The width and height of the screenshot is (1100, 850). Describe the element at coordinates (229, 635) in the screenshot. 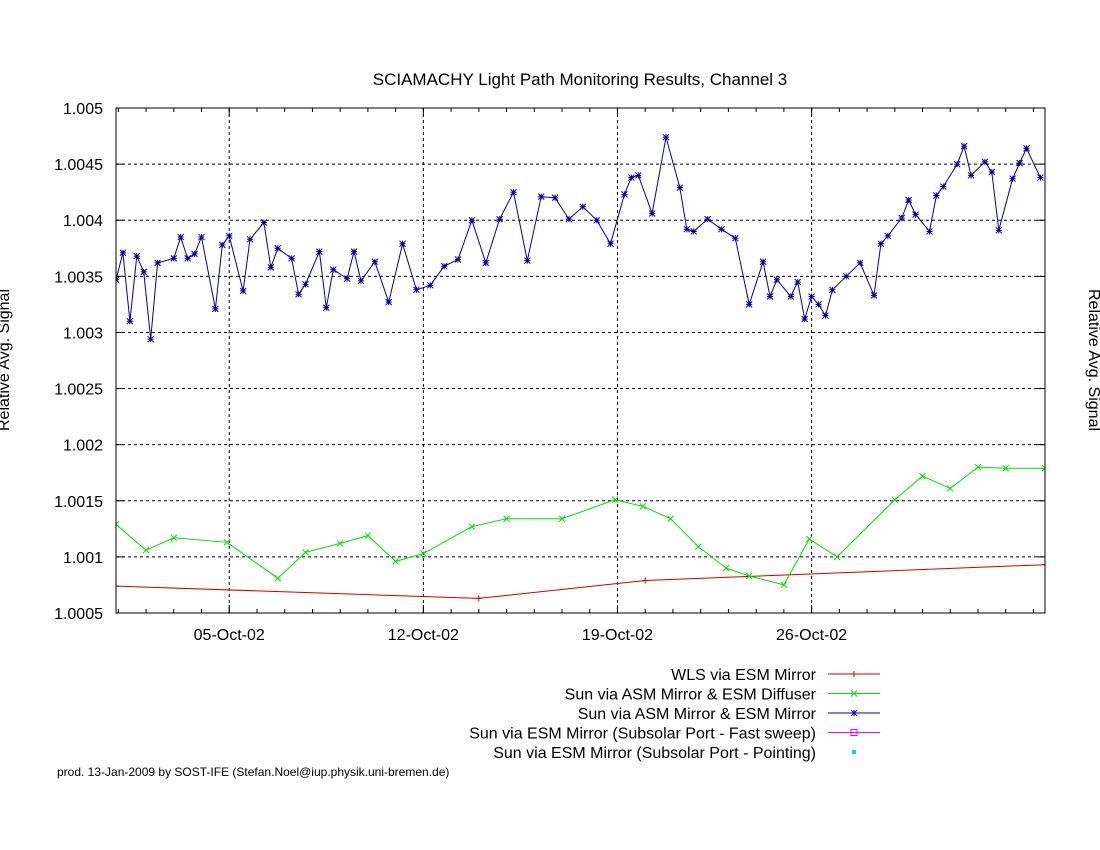

I see `x-tick-label: 05-Oct-02` at that location.